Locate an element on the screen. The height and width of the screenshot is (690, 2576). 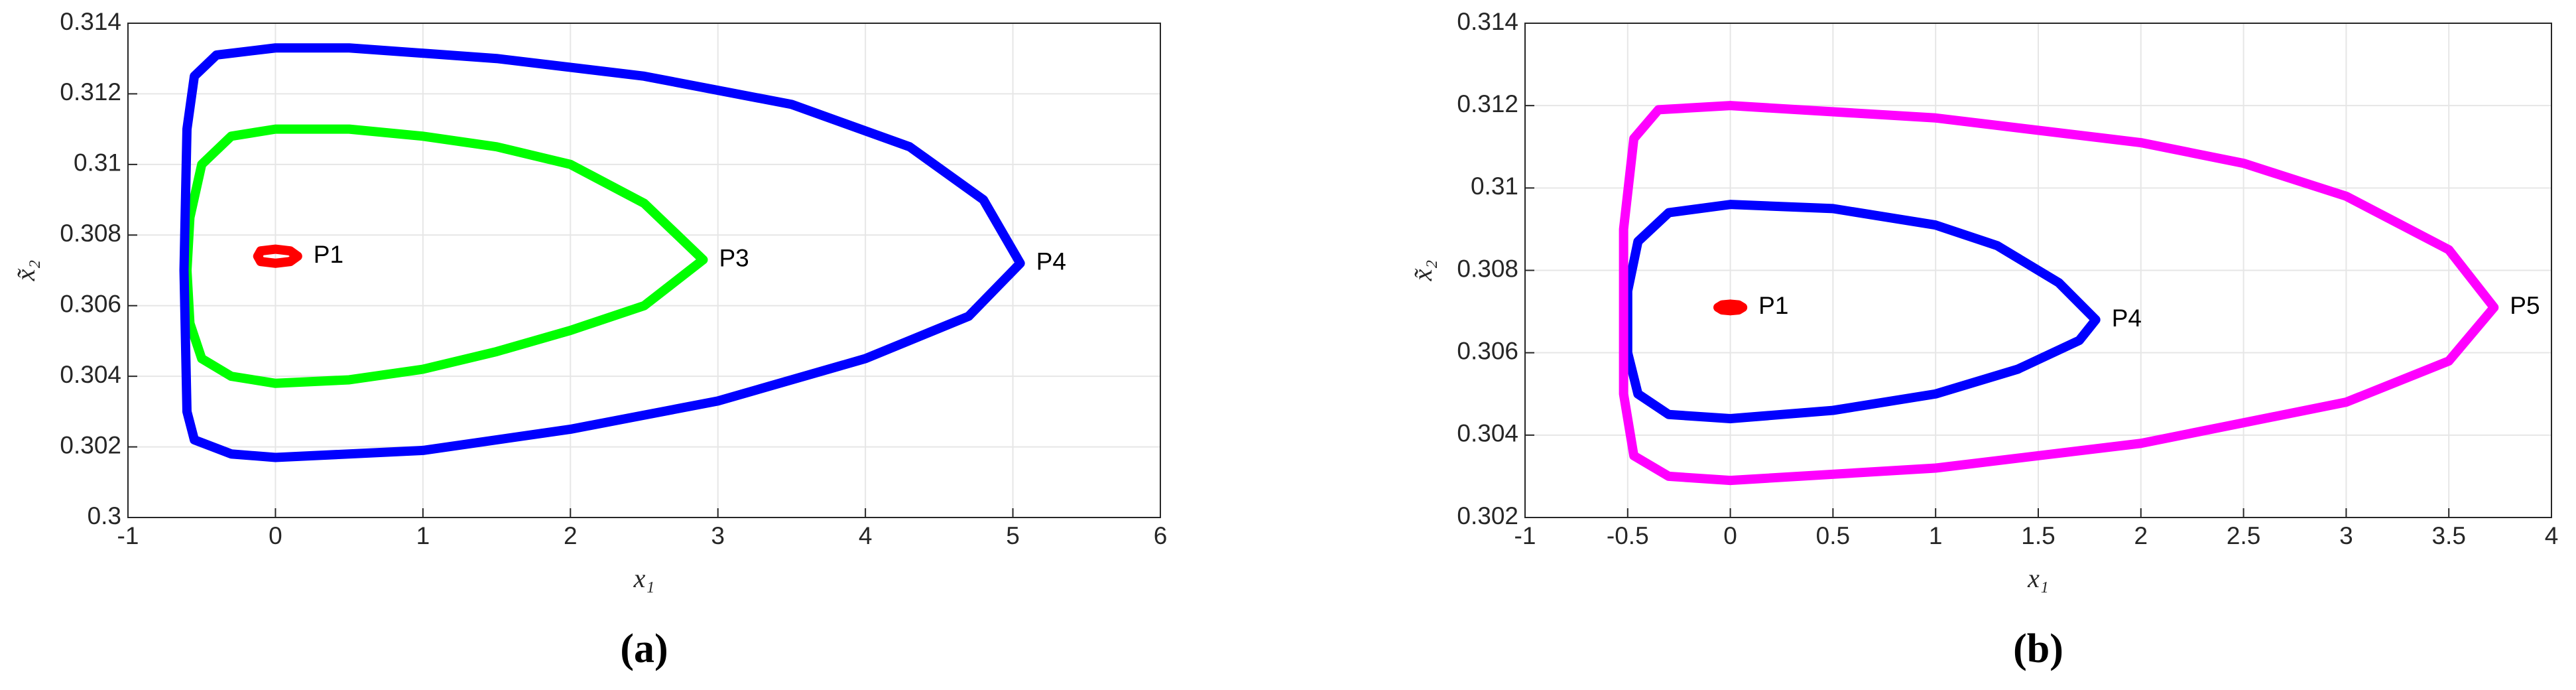
x-tick-label: 6 is located at coordinates (1161, 535).